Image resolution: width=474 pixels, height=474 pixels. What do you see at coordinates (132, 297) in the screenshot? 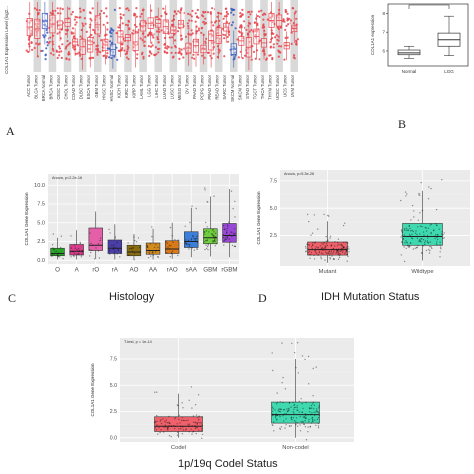
I see `panel-c-xtitle: Histology` at bounding box center [132, 297].